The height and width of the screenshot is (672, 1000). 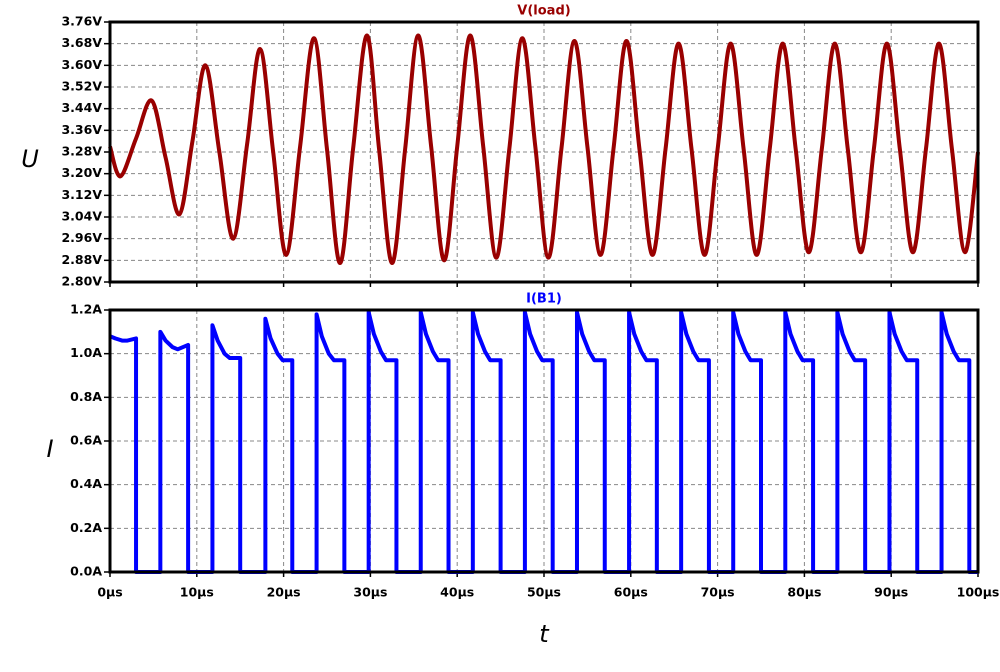 What do you see at coordinates (631, 592) in the screenshot?
I see `x-tick-label: 60µs` at bounding box center [631, 592].